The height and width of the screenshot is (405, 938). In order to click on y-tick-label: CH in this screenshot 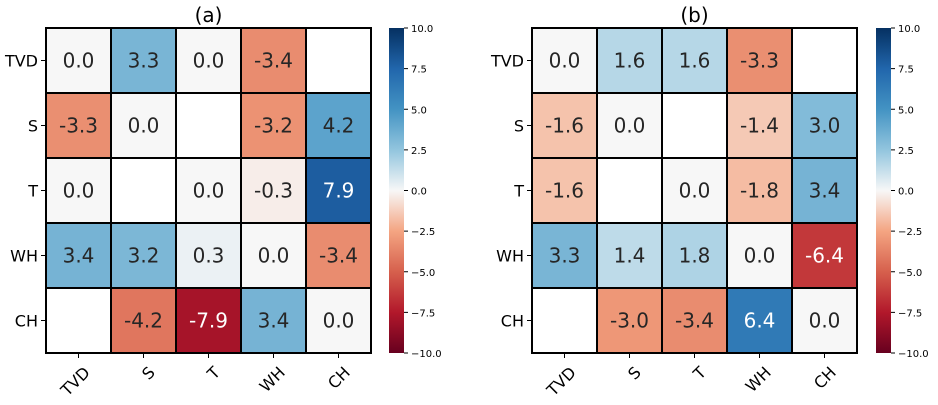, I will do `click(26, 321)`.